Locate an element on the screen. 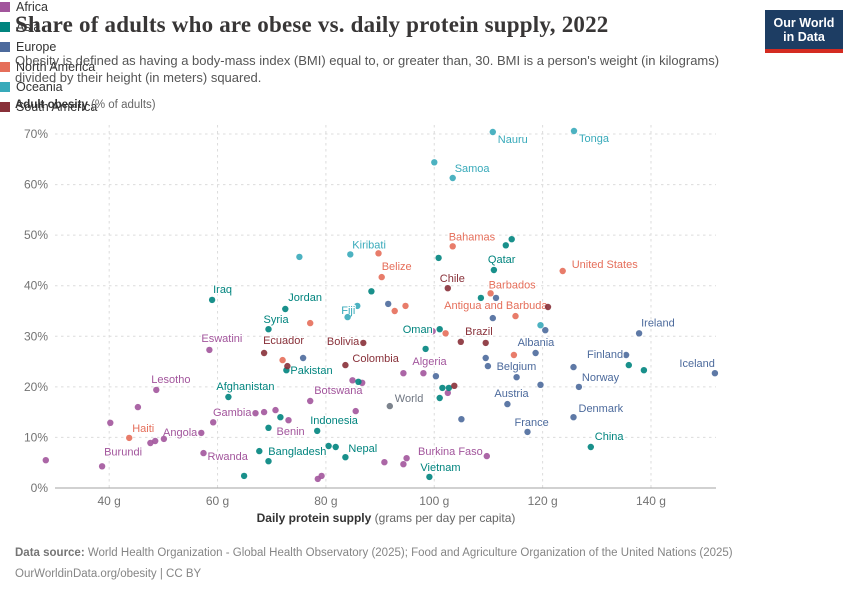 The image size is (850, 600). data-point-bahamas is located at coordinates (452, 246).